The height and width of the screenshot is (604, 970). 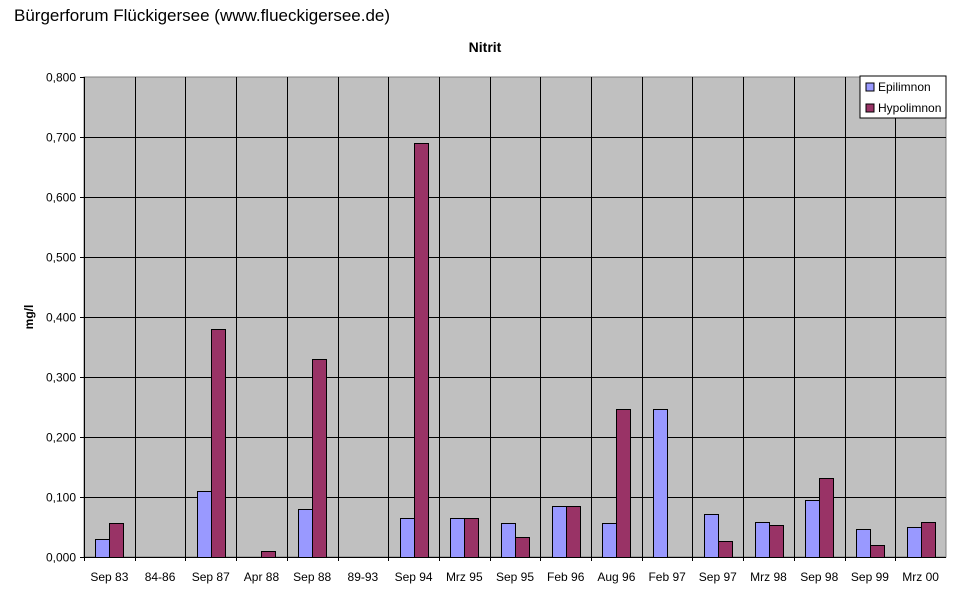 I want to click on x-tick-label: Apr 88, so click(x=262, y=577).